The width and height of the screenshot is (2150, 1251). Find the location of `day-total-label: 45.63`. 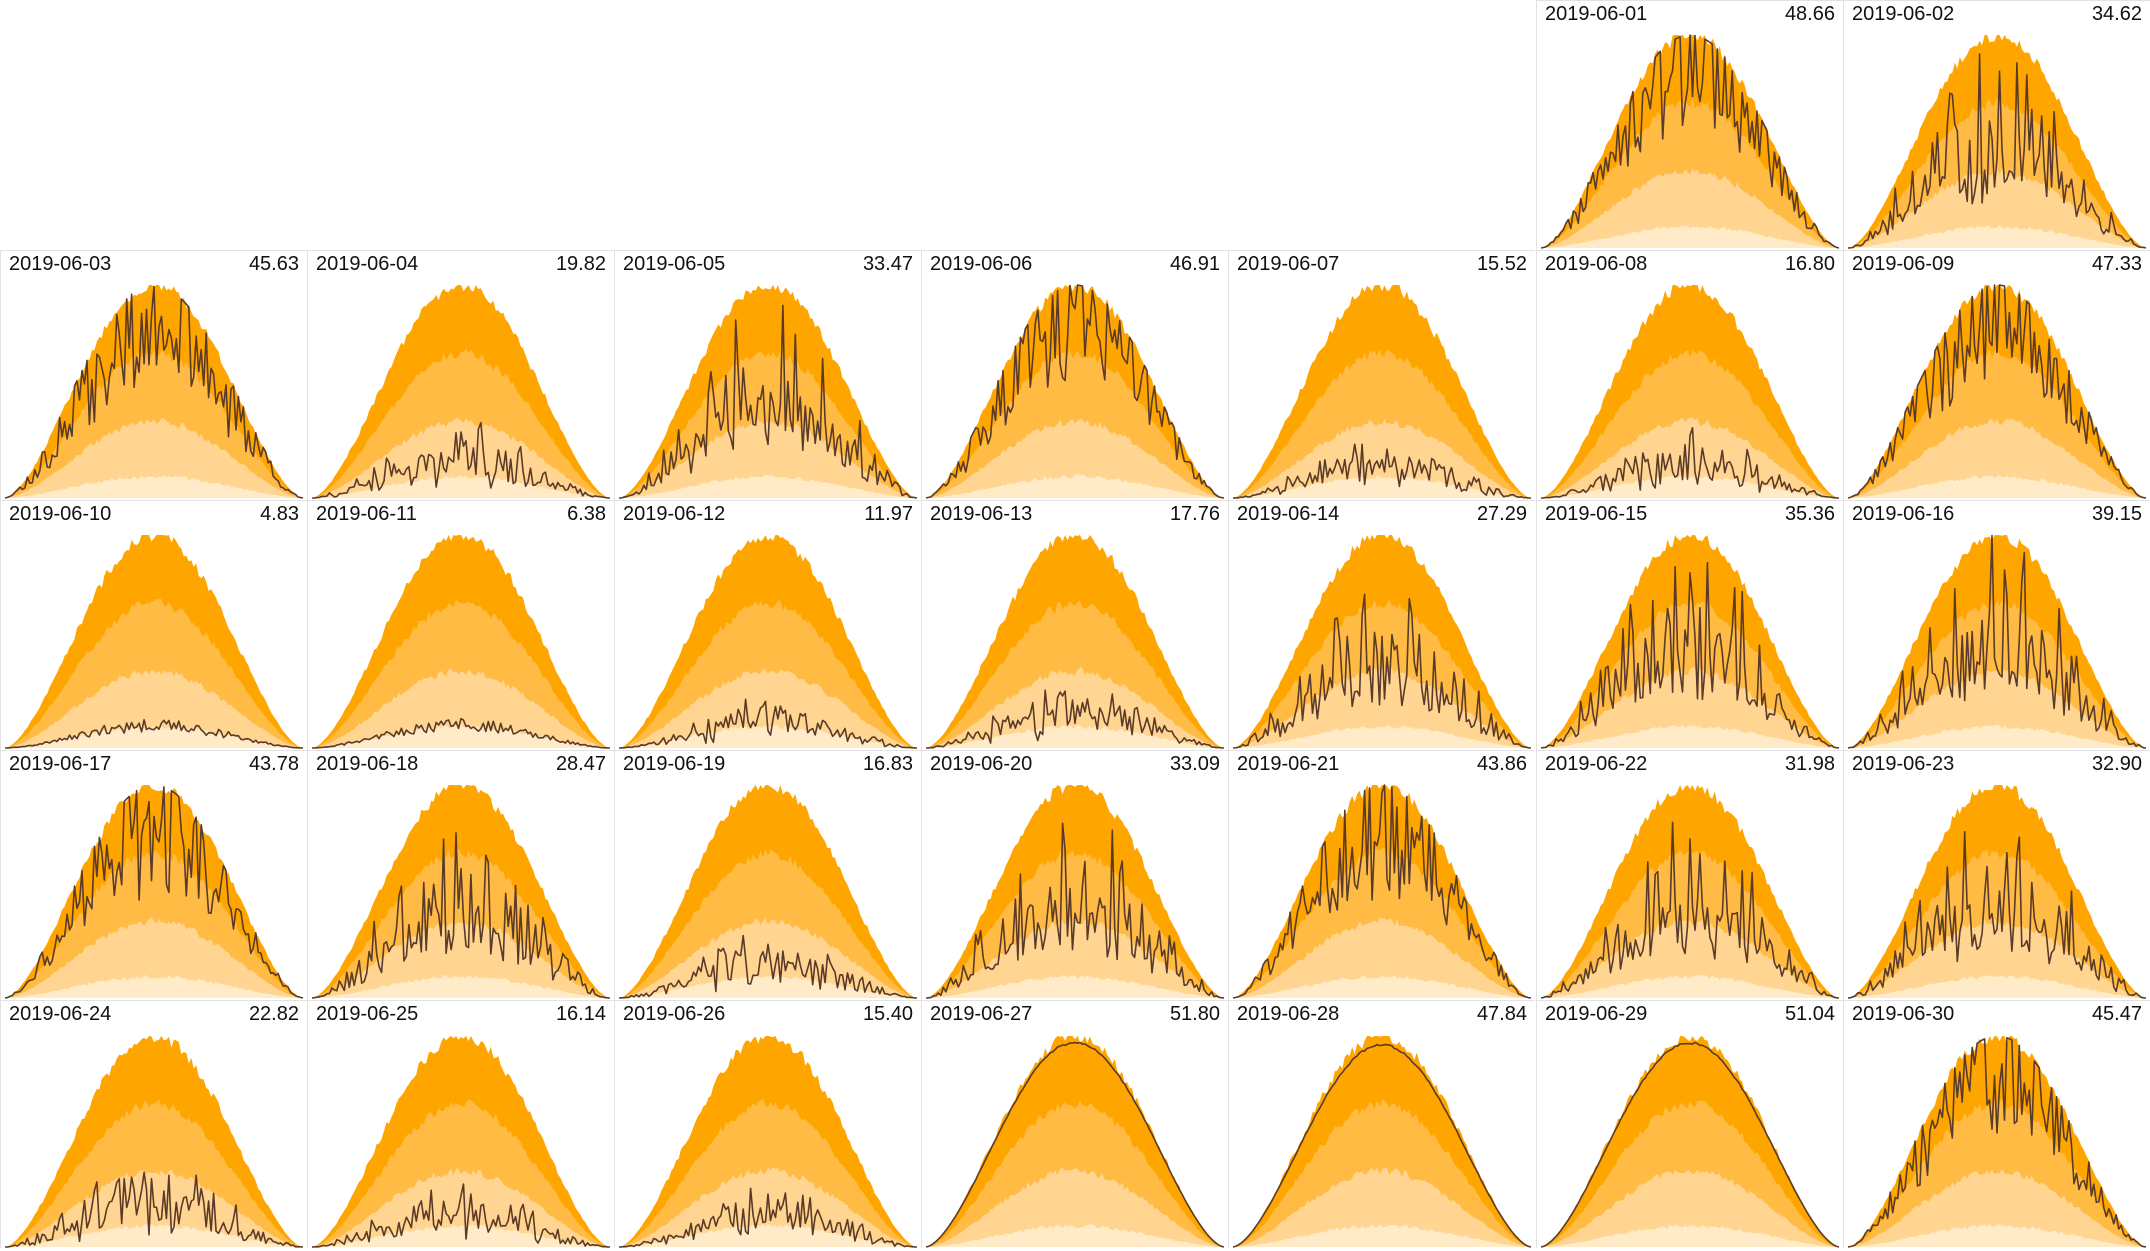

day-total-label: 45.63 is located at coordinates (273, 264).